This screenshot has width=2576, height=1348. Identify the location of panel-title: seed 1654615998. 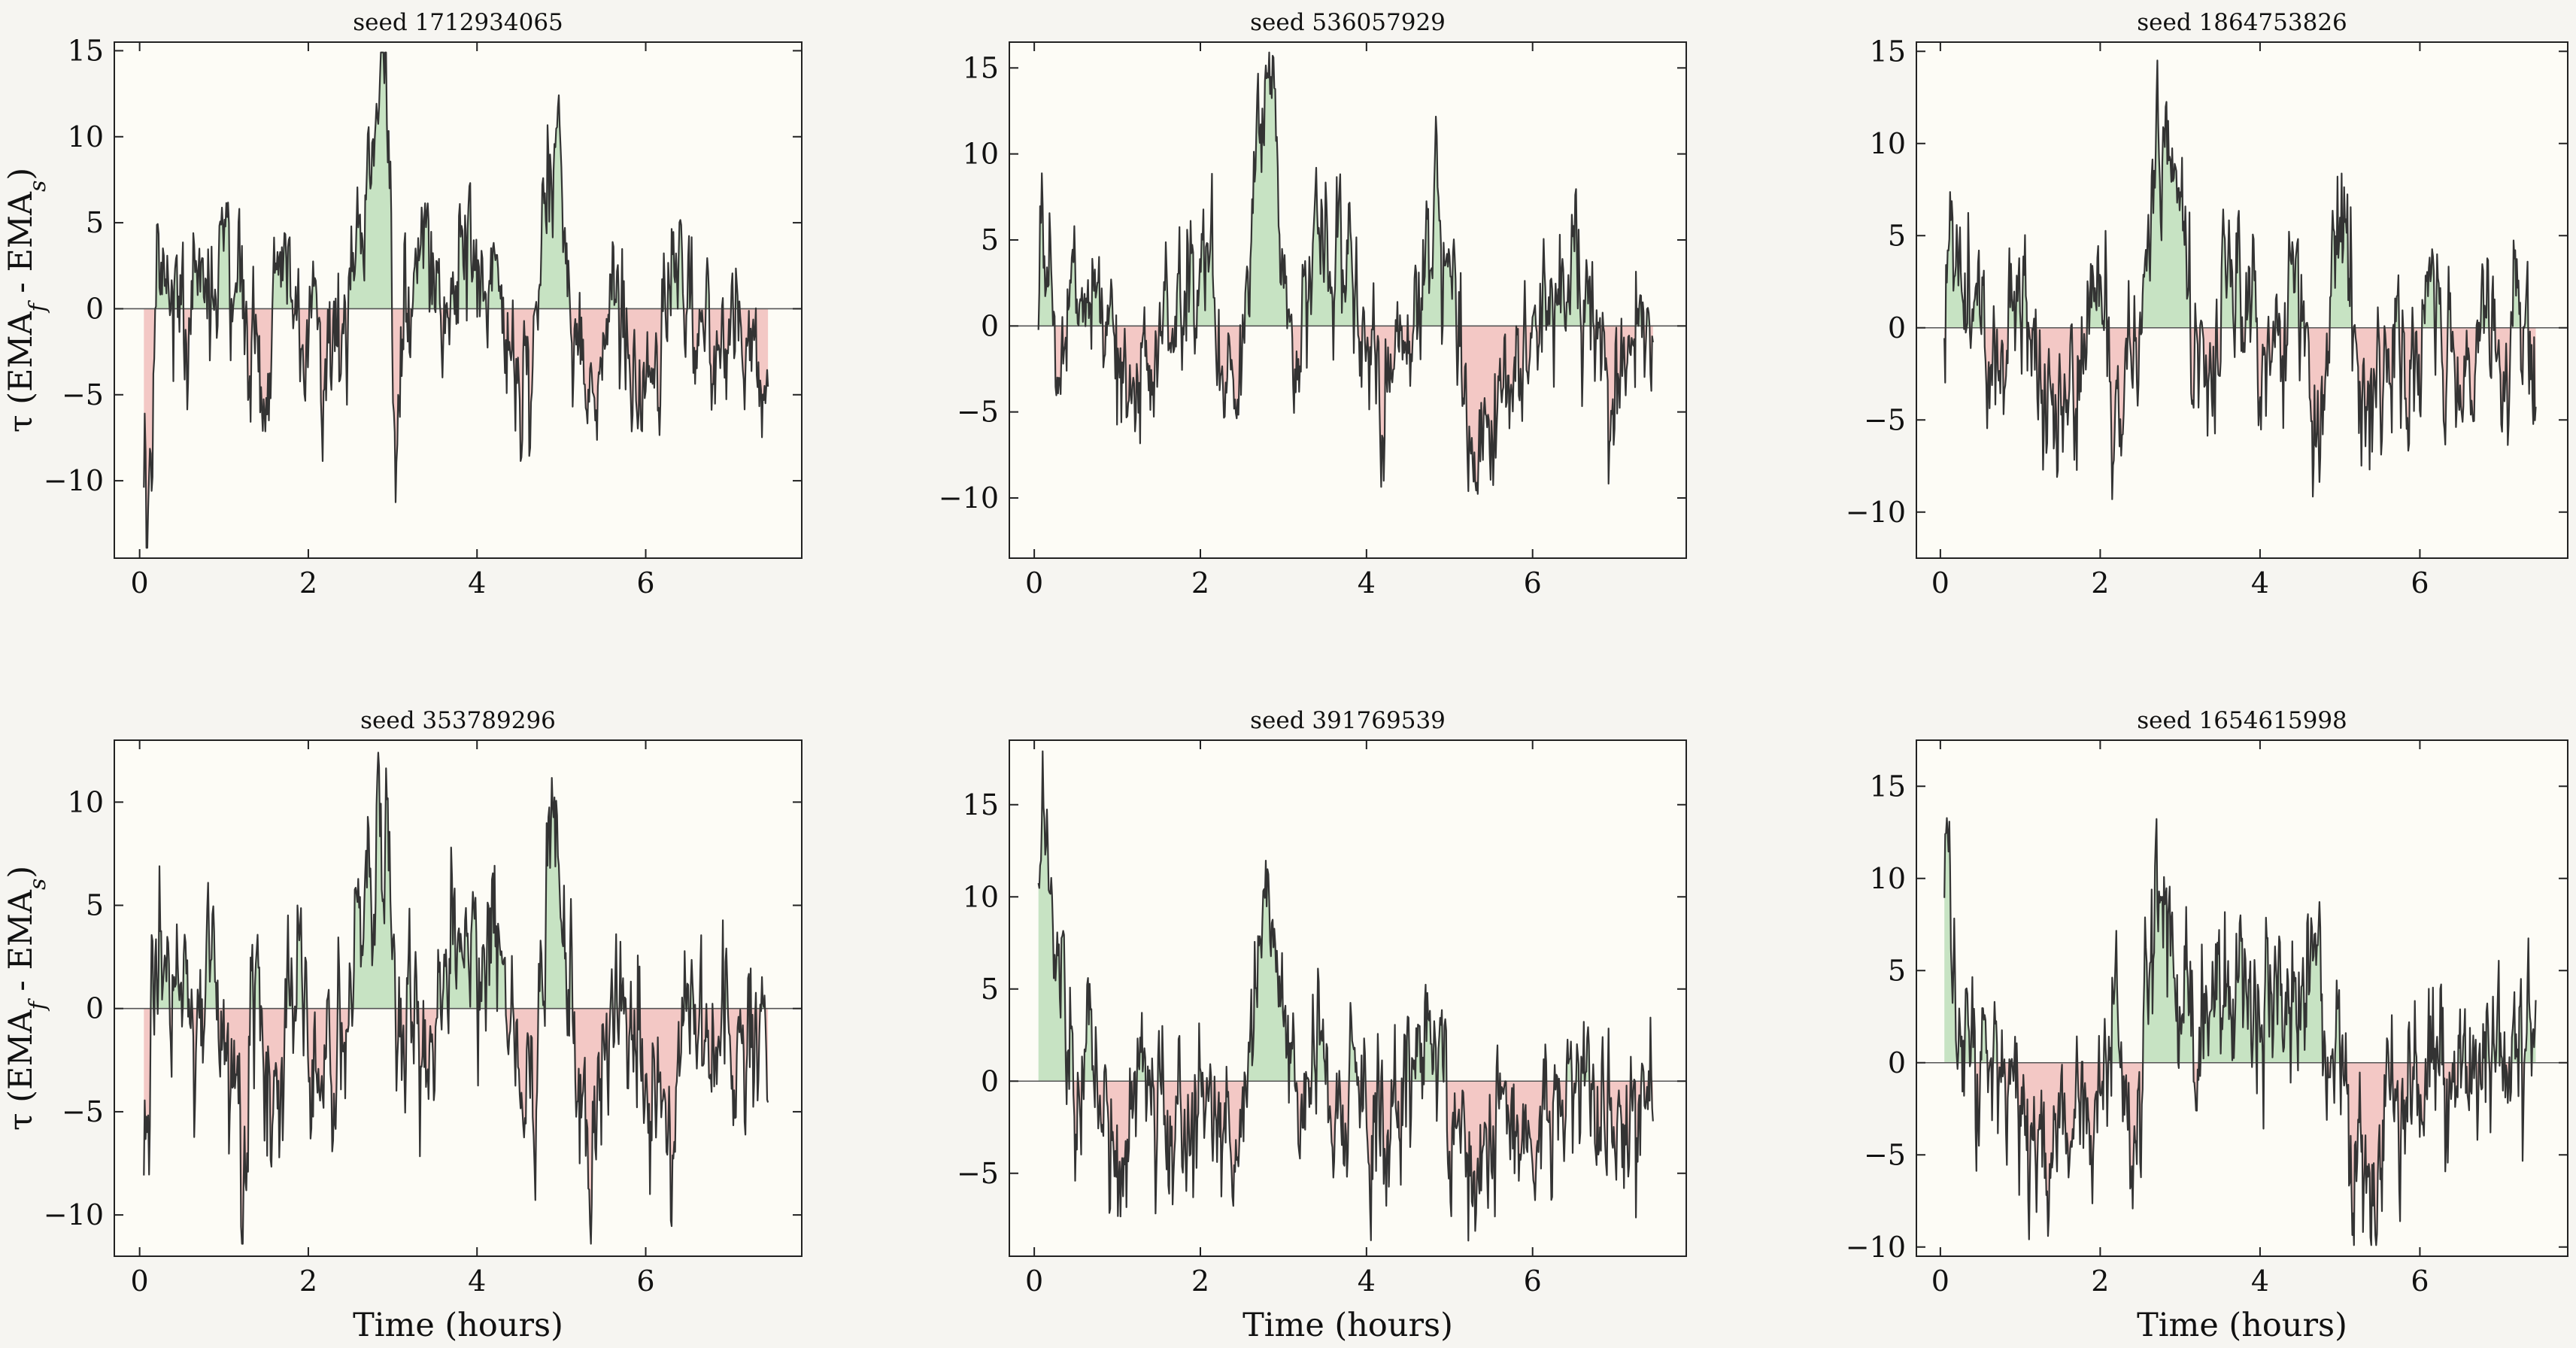
(2242, 720).